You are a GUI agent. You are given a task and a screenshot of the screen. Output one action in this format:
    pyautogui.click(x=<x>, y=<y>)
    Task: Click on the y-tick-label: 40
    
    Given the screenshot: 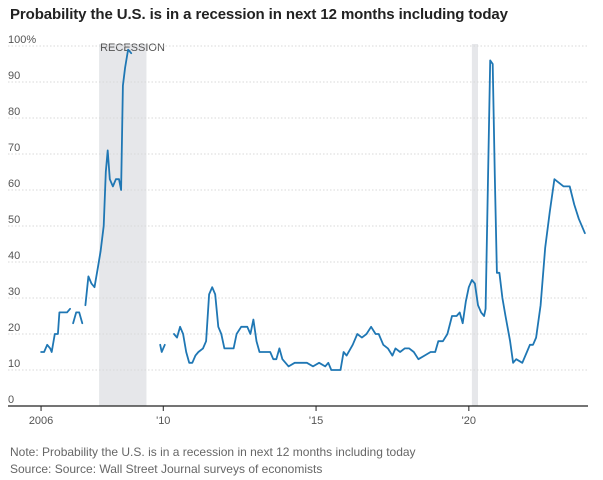 What is the action you would take?
    pyautogui.click(x=14, y=256)
    